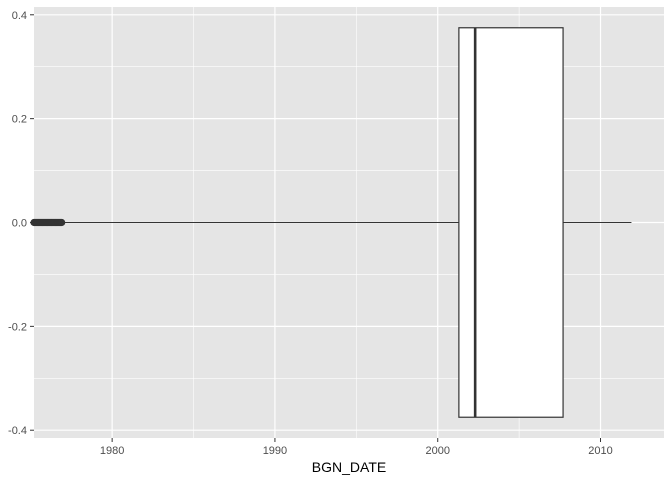 The height and width of the screenshot is (480, 672). Describe the element at coordinates (349, 467) in the screenshot. I see `x-axis-title: BGN_DATE` at that location.